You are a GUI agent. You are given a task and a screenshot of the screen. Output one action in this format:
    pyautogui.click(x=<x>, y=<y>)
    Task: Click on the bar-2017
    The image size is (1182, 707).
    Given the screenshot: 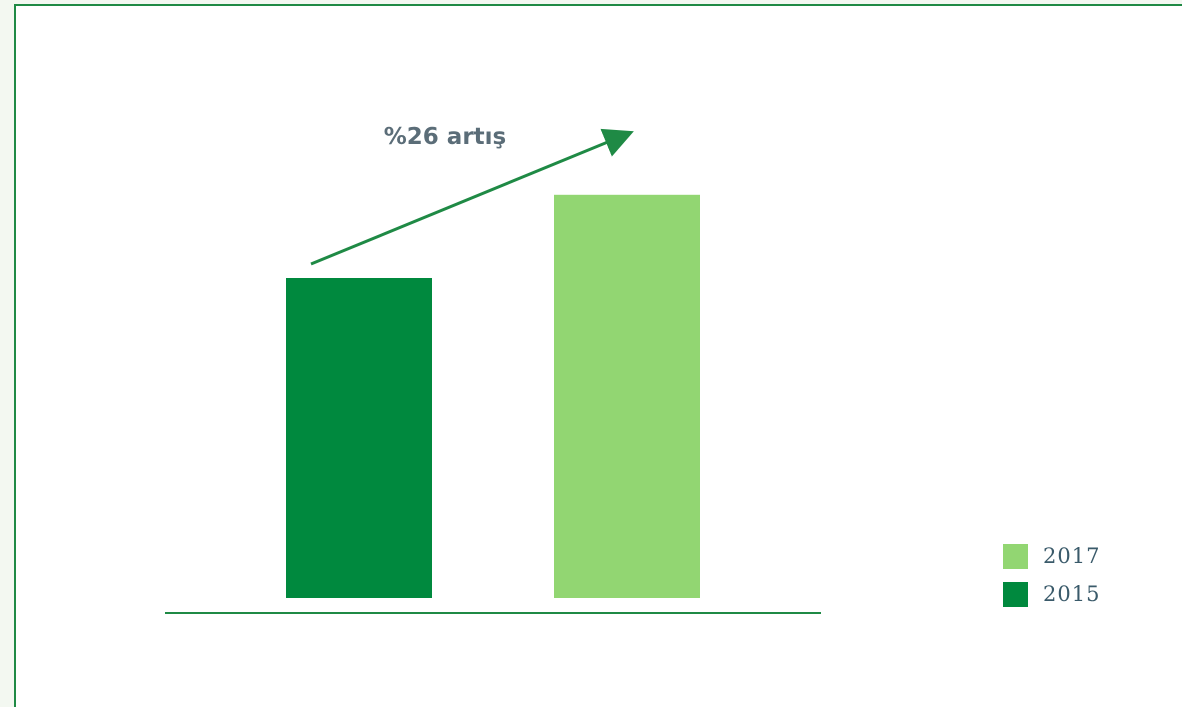 What is the action you would take?
    pyautogui.click(x=627, y=396)
    